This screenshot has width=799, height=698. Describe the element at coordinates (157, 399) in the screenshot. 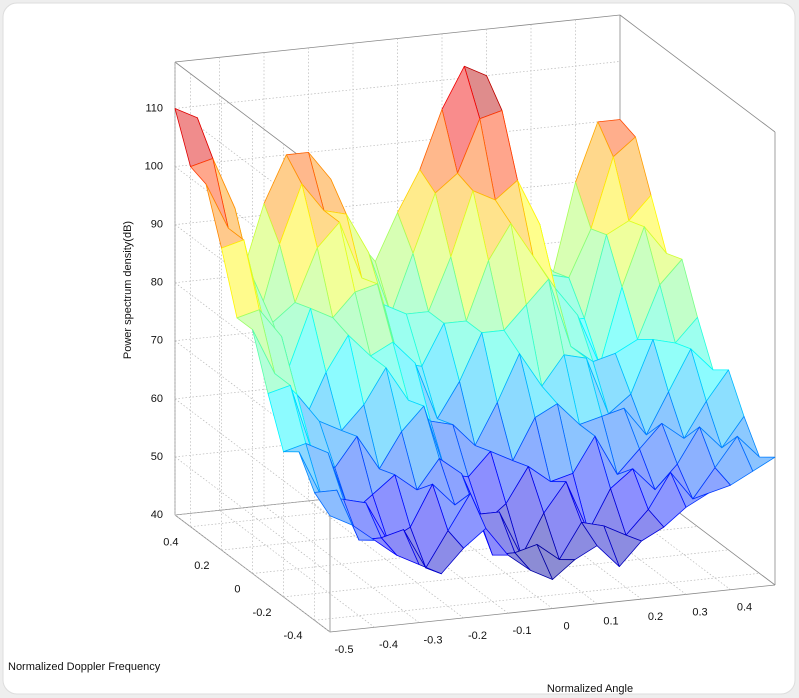

I see `z-tick-label: 60` at that location.